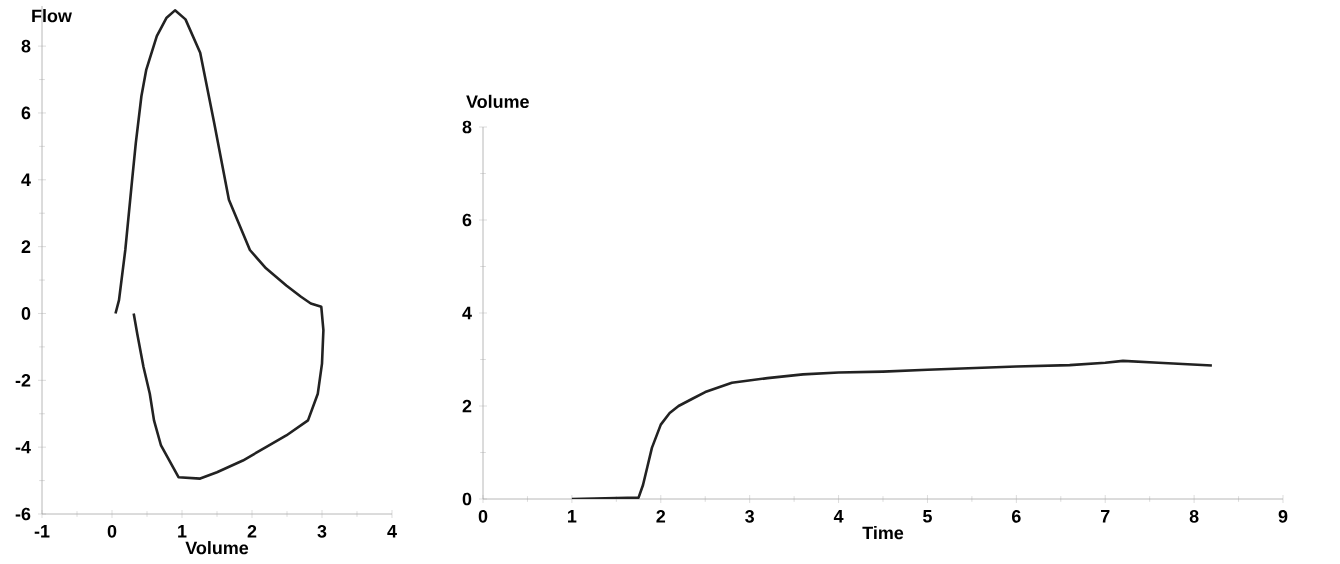 This screenshot has height=564, width=1340. Describe the element at coordinates (23, 447) in the screenshot. I see `y-tick-label: -4` at that location.